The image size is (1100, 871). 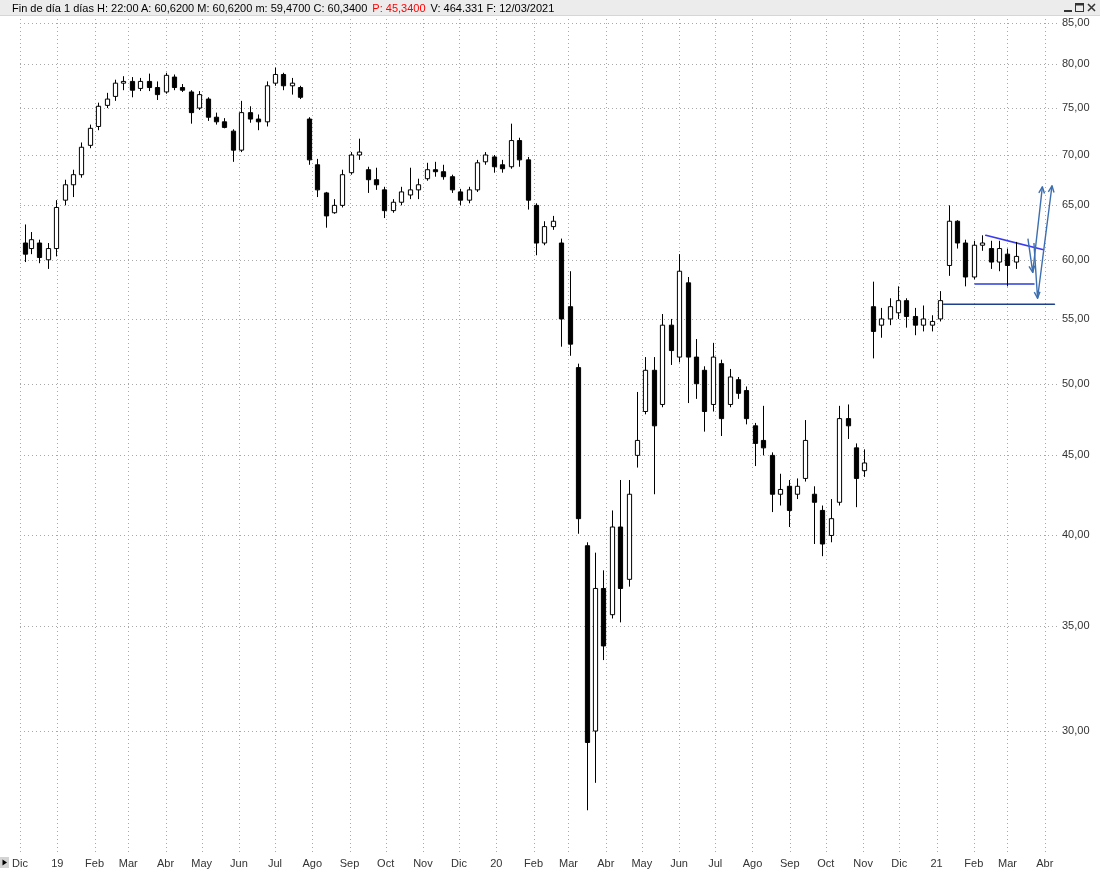 What do you see at coordinates (202, 862) in the screenshot?
I see `x-tick-label: May` at bounding box center [202, 862].